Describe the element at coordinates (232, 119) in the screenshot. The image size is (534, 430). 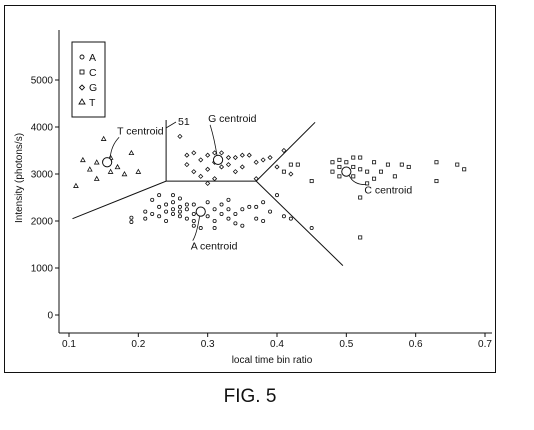
I see `centroid-label: G centroid` at that location.